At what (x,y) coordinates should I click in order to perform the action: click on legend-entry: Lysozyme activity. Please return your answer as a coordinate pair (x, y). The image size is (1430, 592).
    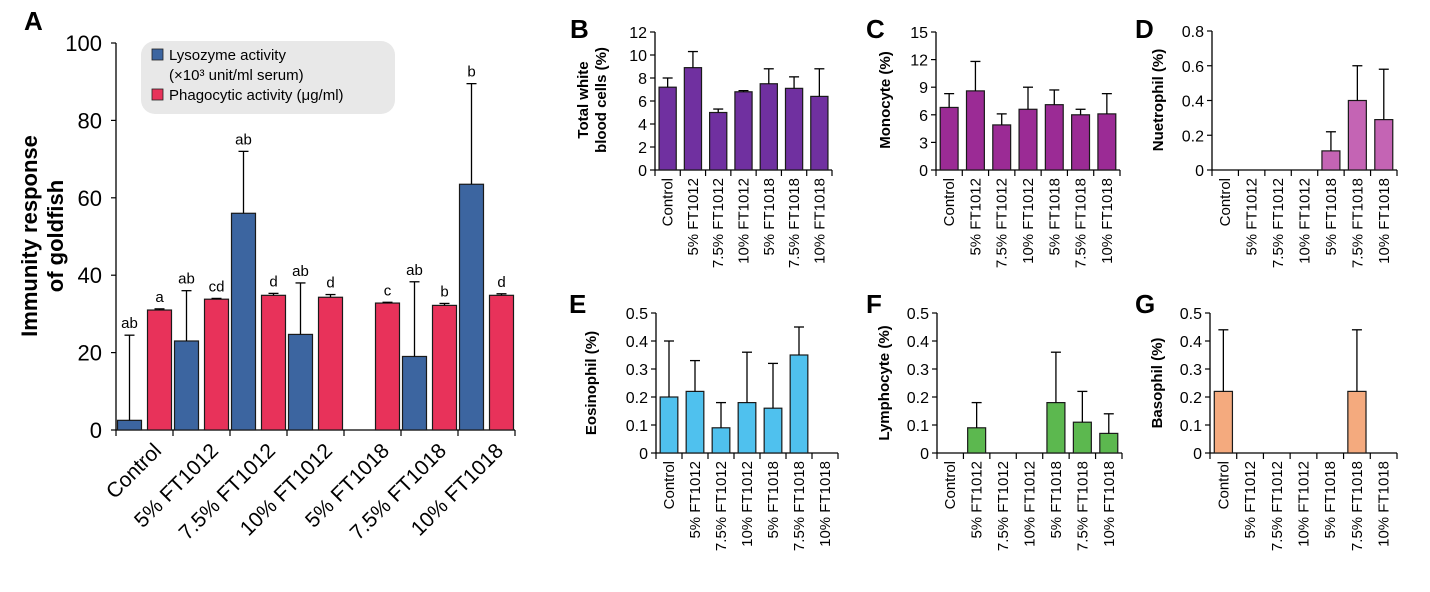
    Looking at the image, I should click on (227, 55).